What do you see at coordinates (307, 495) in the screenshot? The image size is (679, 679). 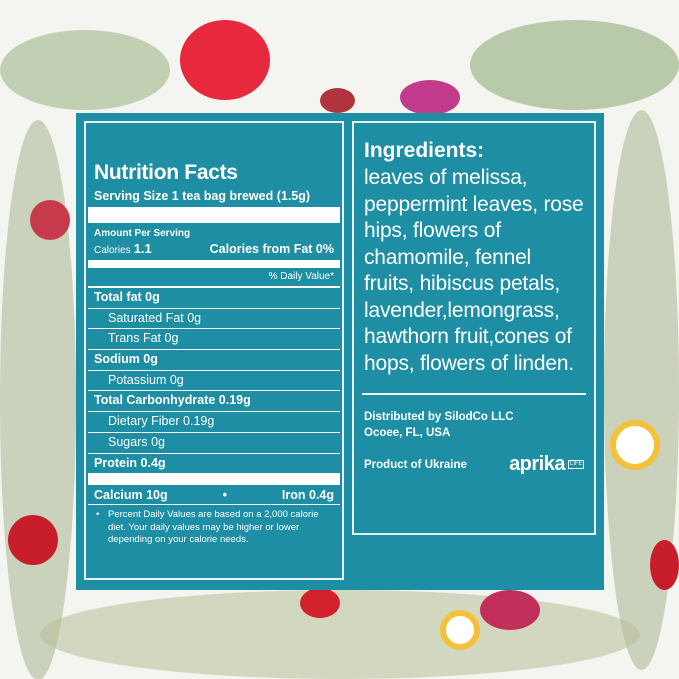 I see `iron: Iron 0.4g` at bounding box center [307, 495].